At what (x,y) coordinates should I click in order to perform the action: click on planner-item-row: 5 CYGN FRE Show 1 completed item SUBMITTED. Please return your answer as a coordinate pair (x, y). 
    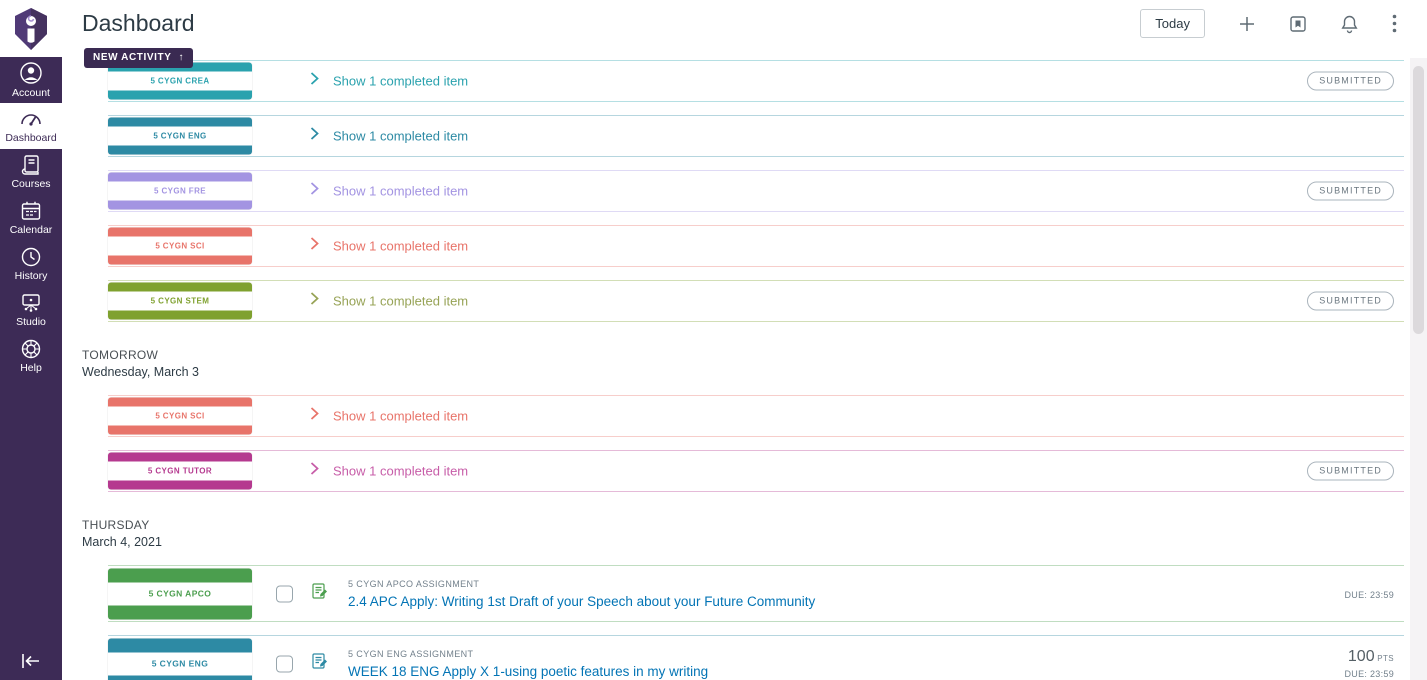
    Looking at the image, I should click on (756, 191).